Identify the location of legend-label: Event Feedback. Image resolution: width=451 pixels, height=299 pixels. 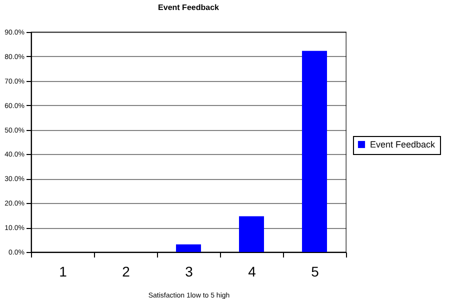
(403, 145).